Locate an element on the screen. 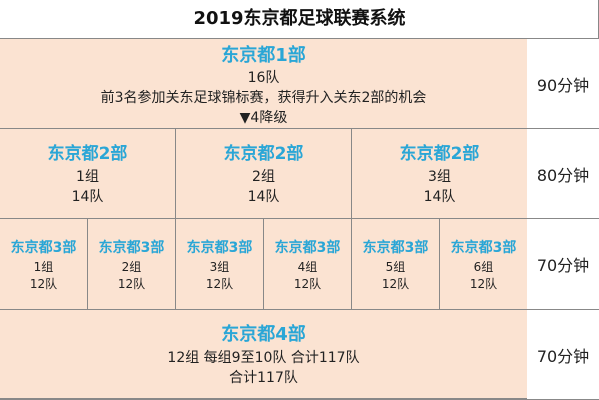 This screenshot has height=400, width=599. division-2-group-label: 2组 is located at coordinates (263, 177).